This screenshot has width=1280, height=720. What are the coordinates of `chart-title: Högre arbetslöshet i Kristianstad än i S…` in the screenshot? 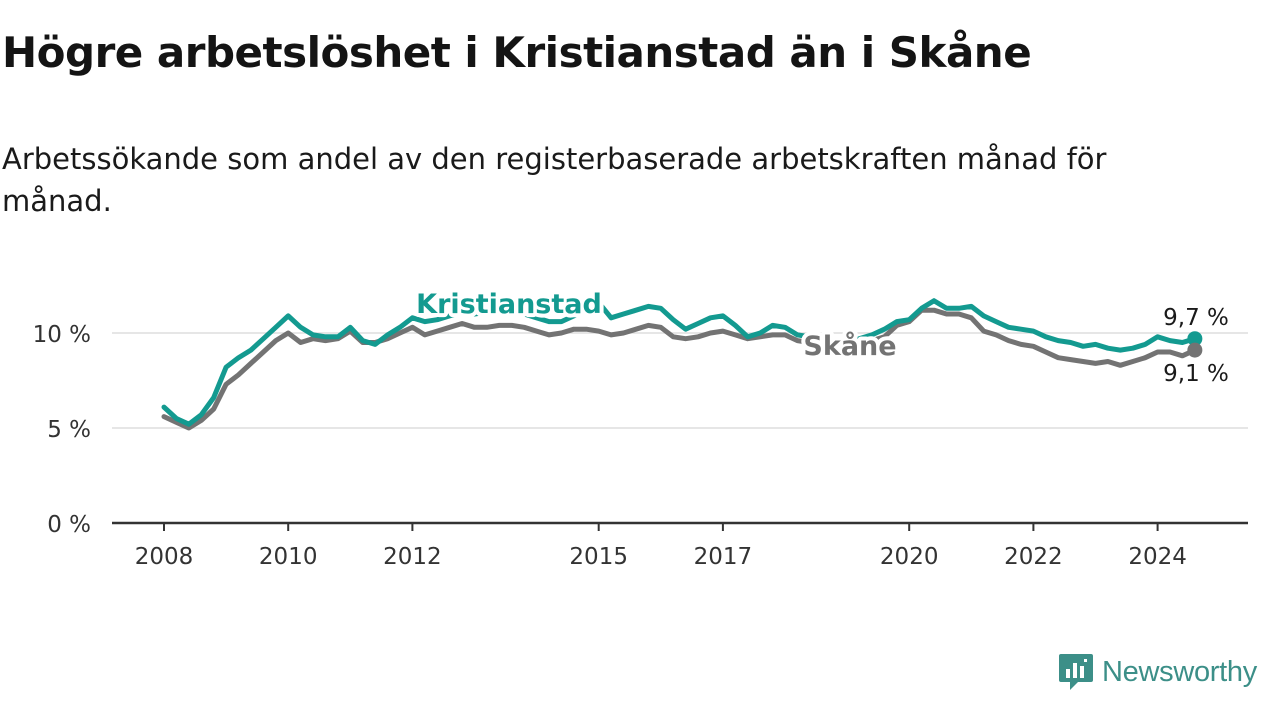 It's located at (517, 52).